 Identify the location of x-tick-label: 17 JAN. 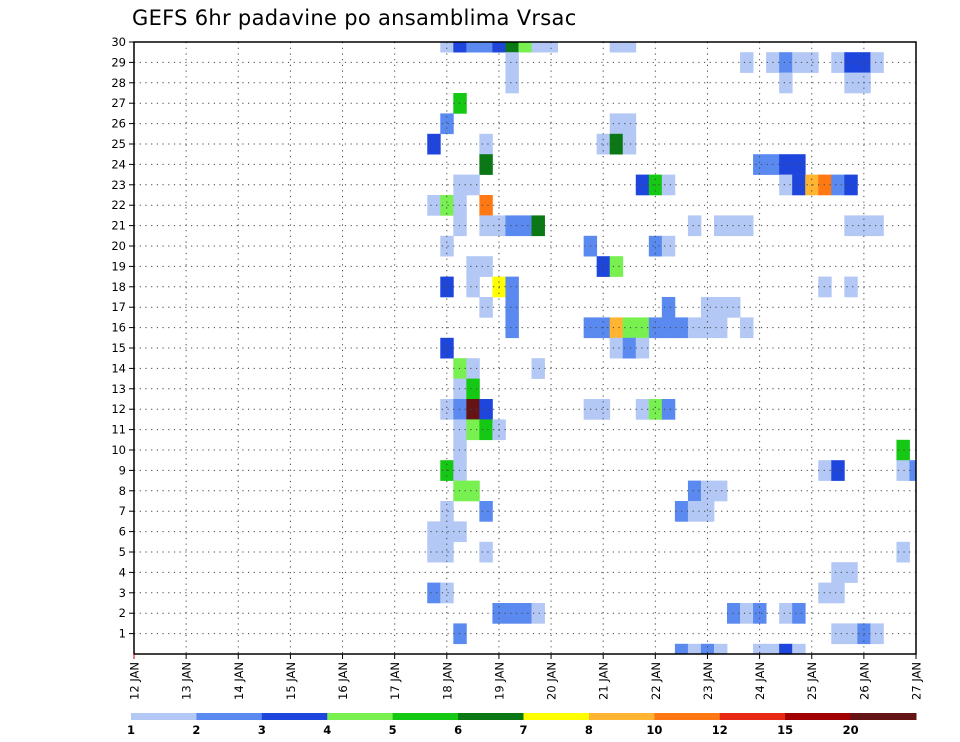
(395, 681).